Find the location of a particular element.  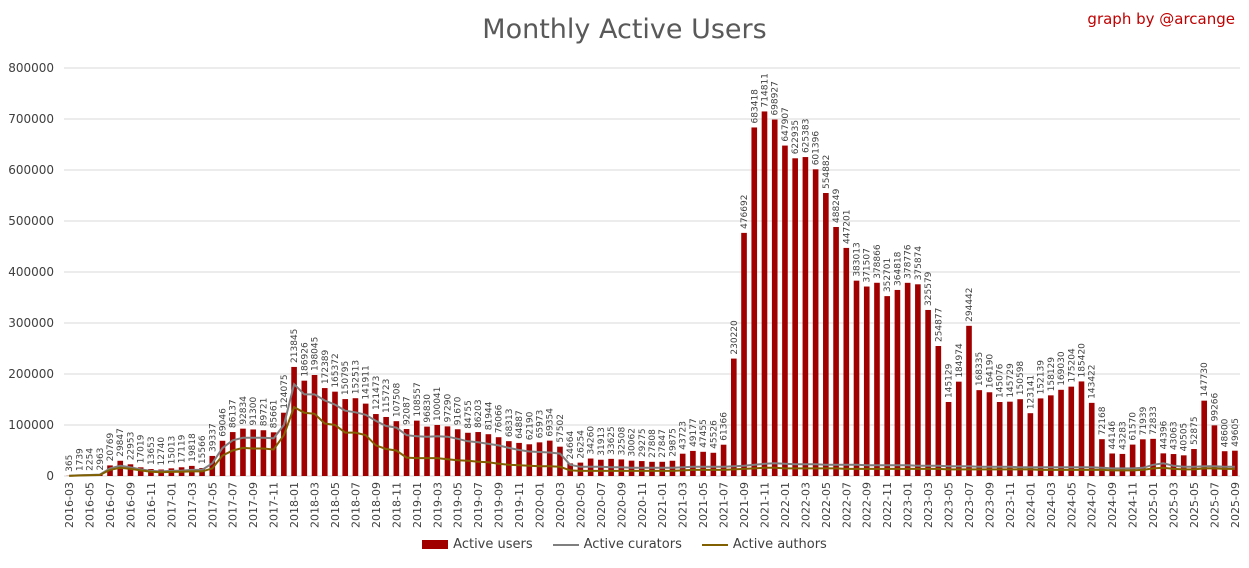

x-tick-label: 2023-05 is located at coordinates (949, 505).